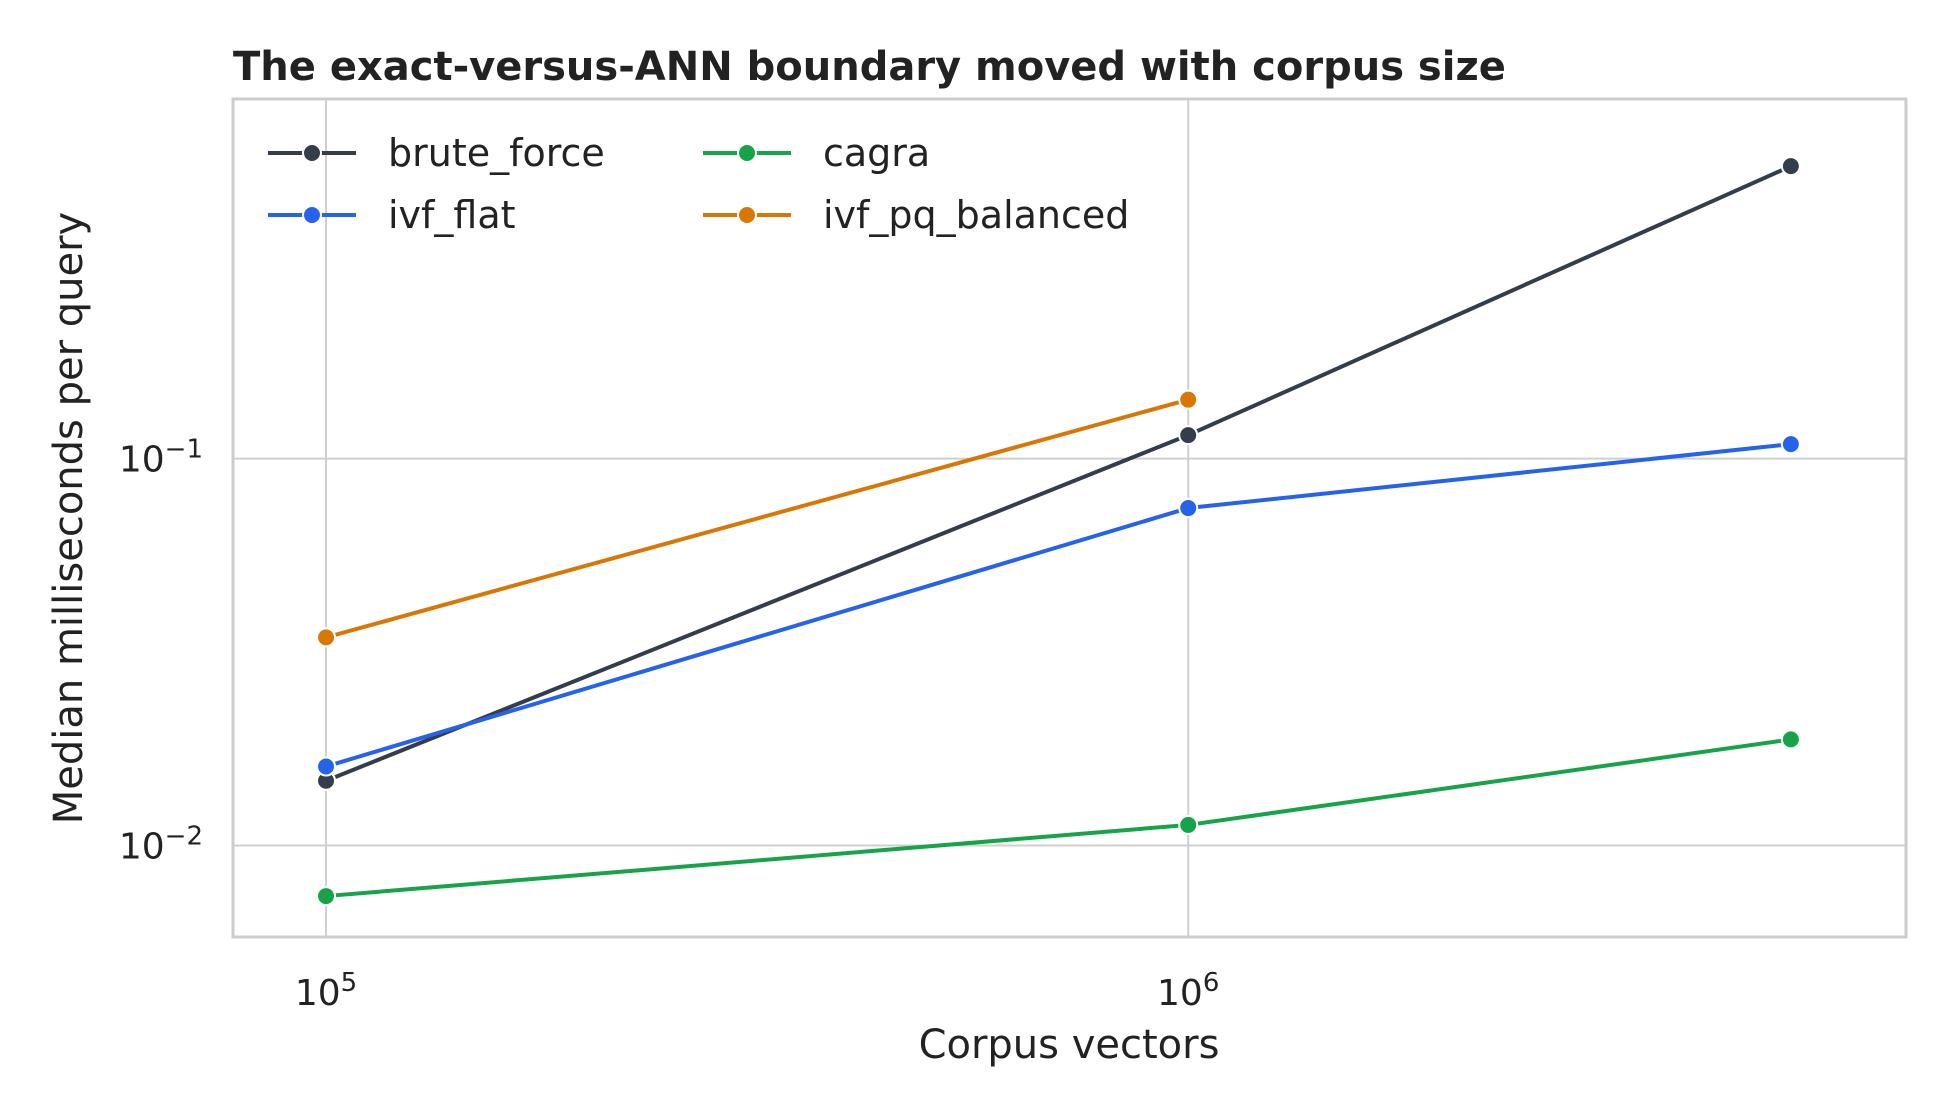 This screenshot has width=1944, height=1116. Describe the element at coordinates (1188, 991) in the screenshot. I see `x-tick-label: 106` at that location.